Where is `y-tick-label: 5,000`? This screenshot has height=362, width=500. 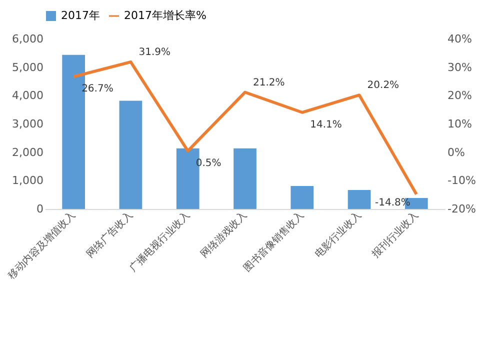
y-tick-label: 5,000 is located at coordinates (28, 67).